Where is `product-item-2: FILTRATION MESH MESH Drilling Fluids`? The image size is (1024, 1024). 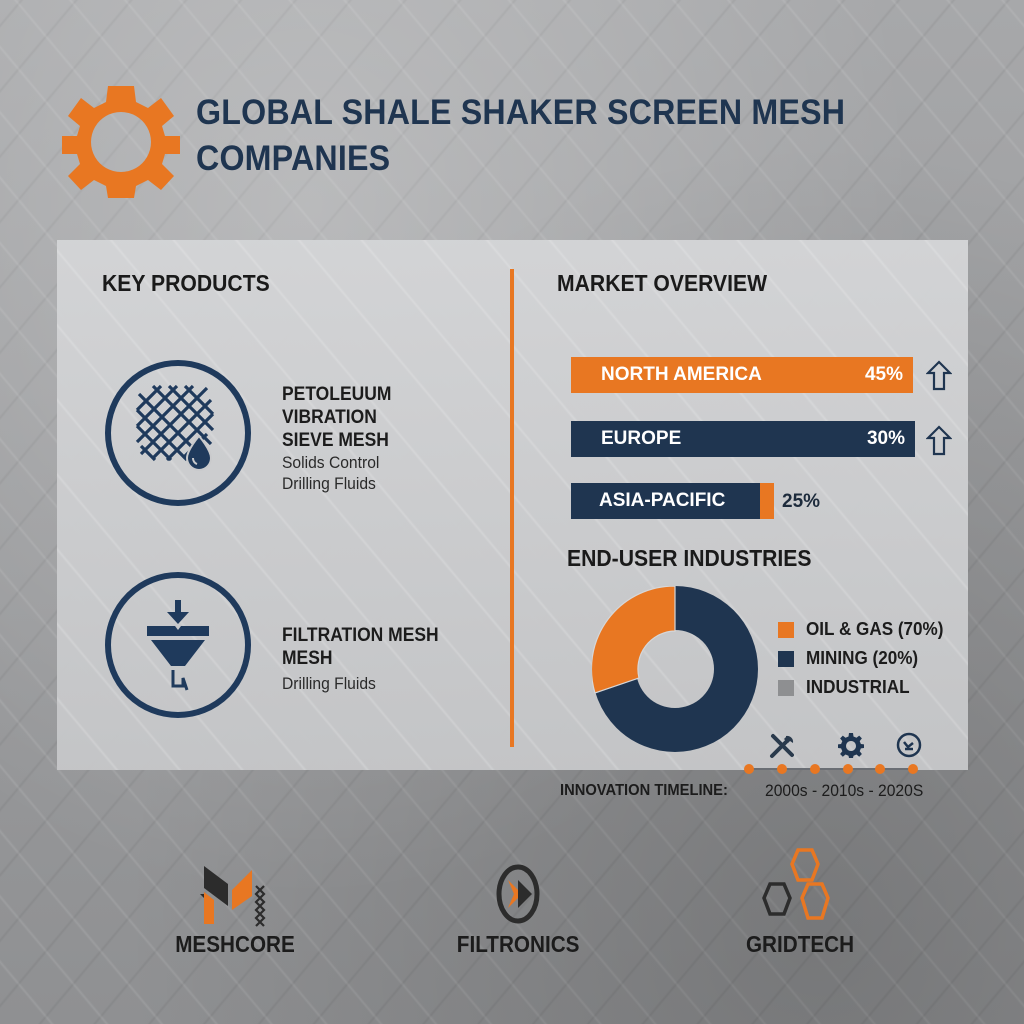
product-item-2: FILTRATION MESH MESH Drilling Fluids is located at coordinates (367, 659).